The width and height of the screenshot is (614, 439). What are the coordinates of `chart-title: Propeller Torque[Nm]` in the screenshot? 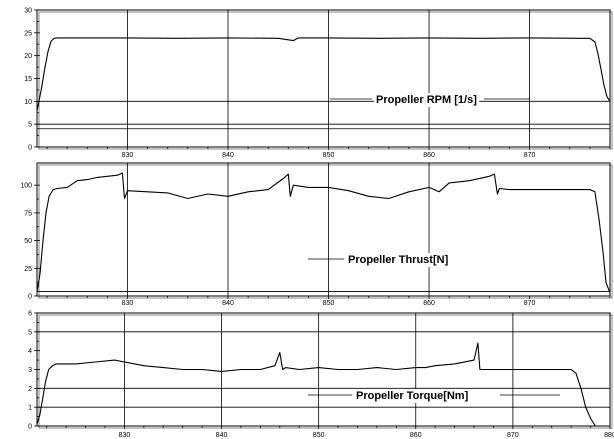 It's located at (412, 396).